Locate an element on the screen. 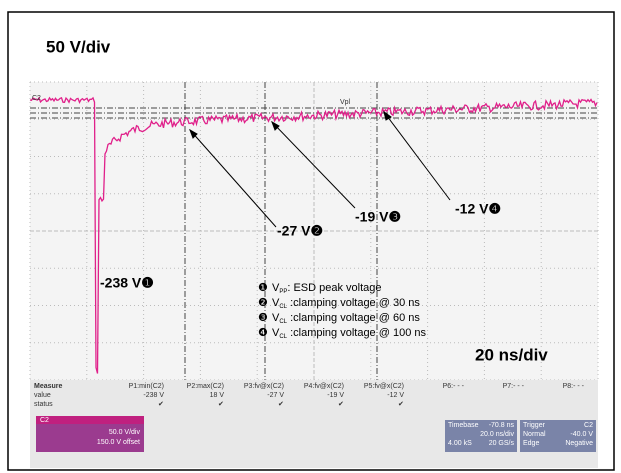 The image size is (621, 473). legend-desc: :clamping voltage @ 30 ns is located at coordinates (353, 303).